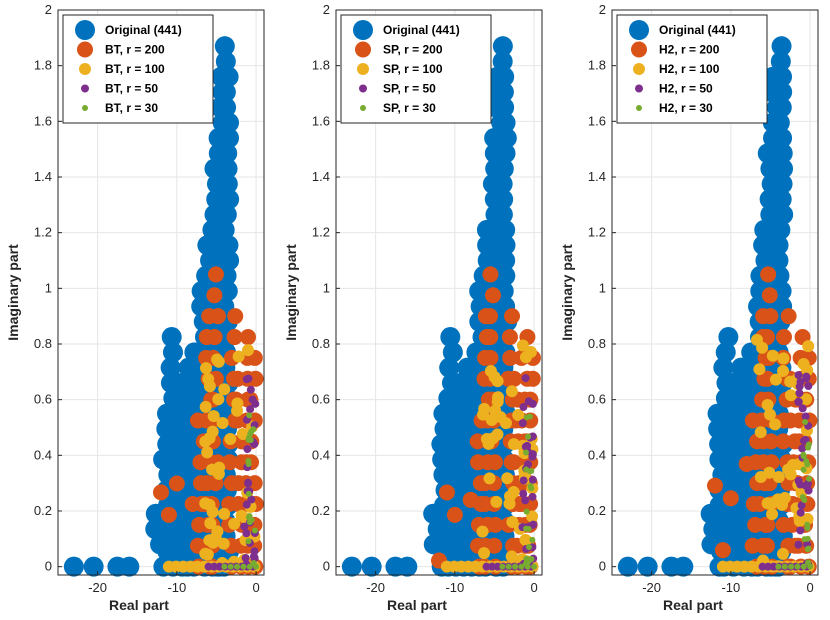  Describe the element at coordinates (421, 30) in the screenshot. I see `legend-entry: Original (441)` at that location.